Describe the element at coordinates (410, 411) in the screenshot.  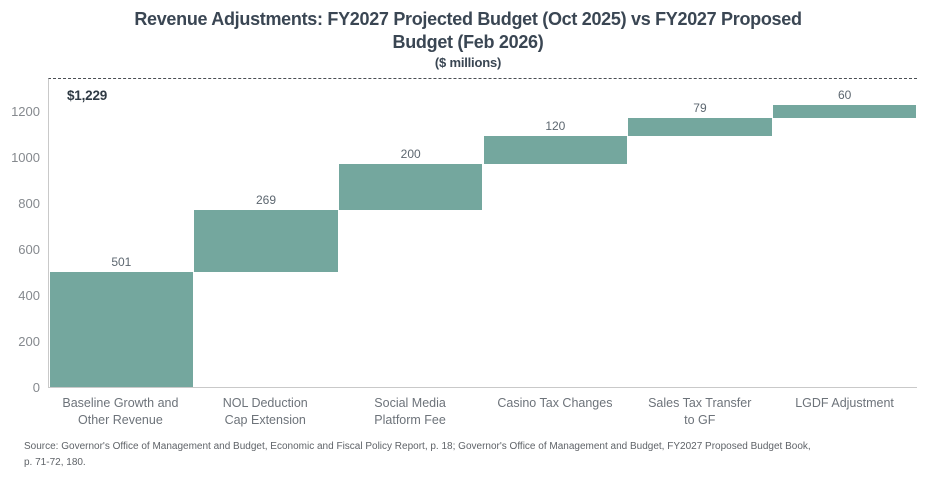
I see `x-axis-label-2: Social Media Platform Fee` at that location.